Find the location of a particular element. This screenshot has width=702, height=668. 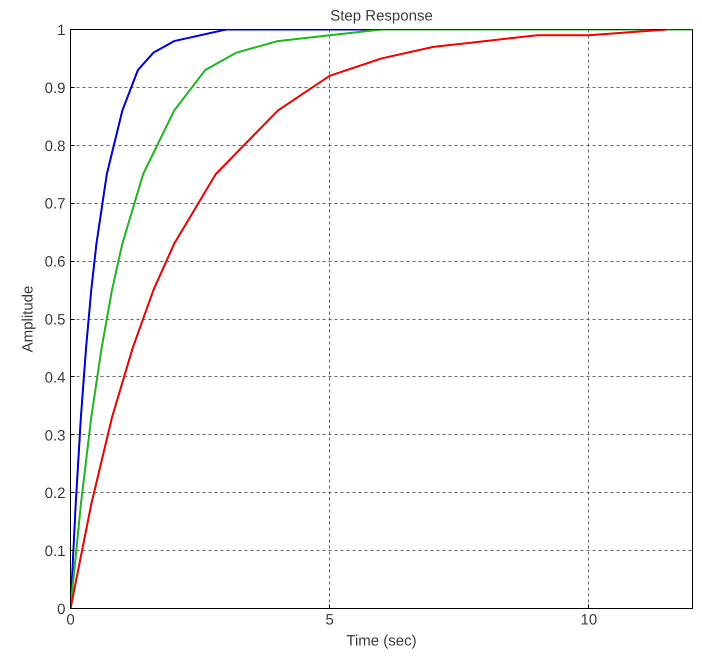

x-axis-title: Time (sec) is located at coordinates (381, 641).